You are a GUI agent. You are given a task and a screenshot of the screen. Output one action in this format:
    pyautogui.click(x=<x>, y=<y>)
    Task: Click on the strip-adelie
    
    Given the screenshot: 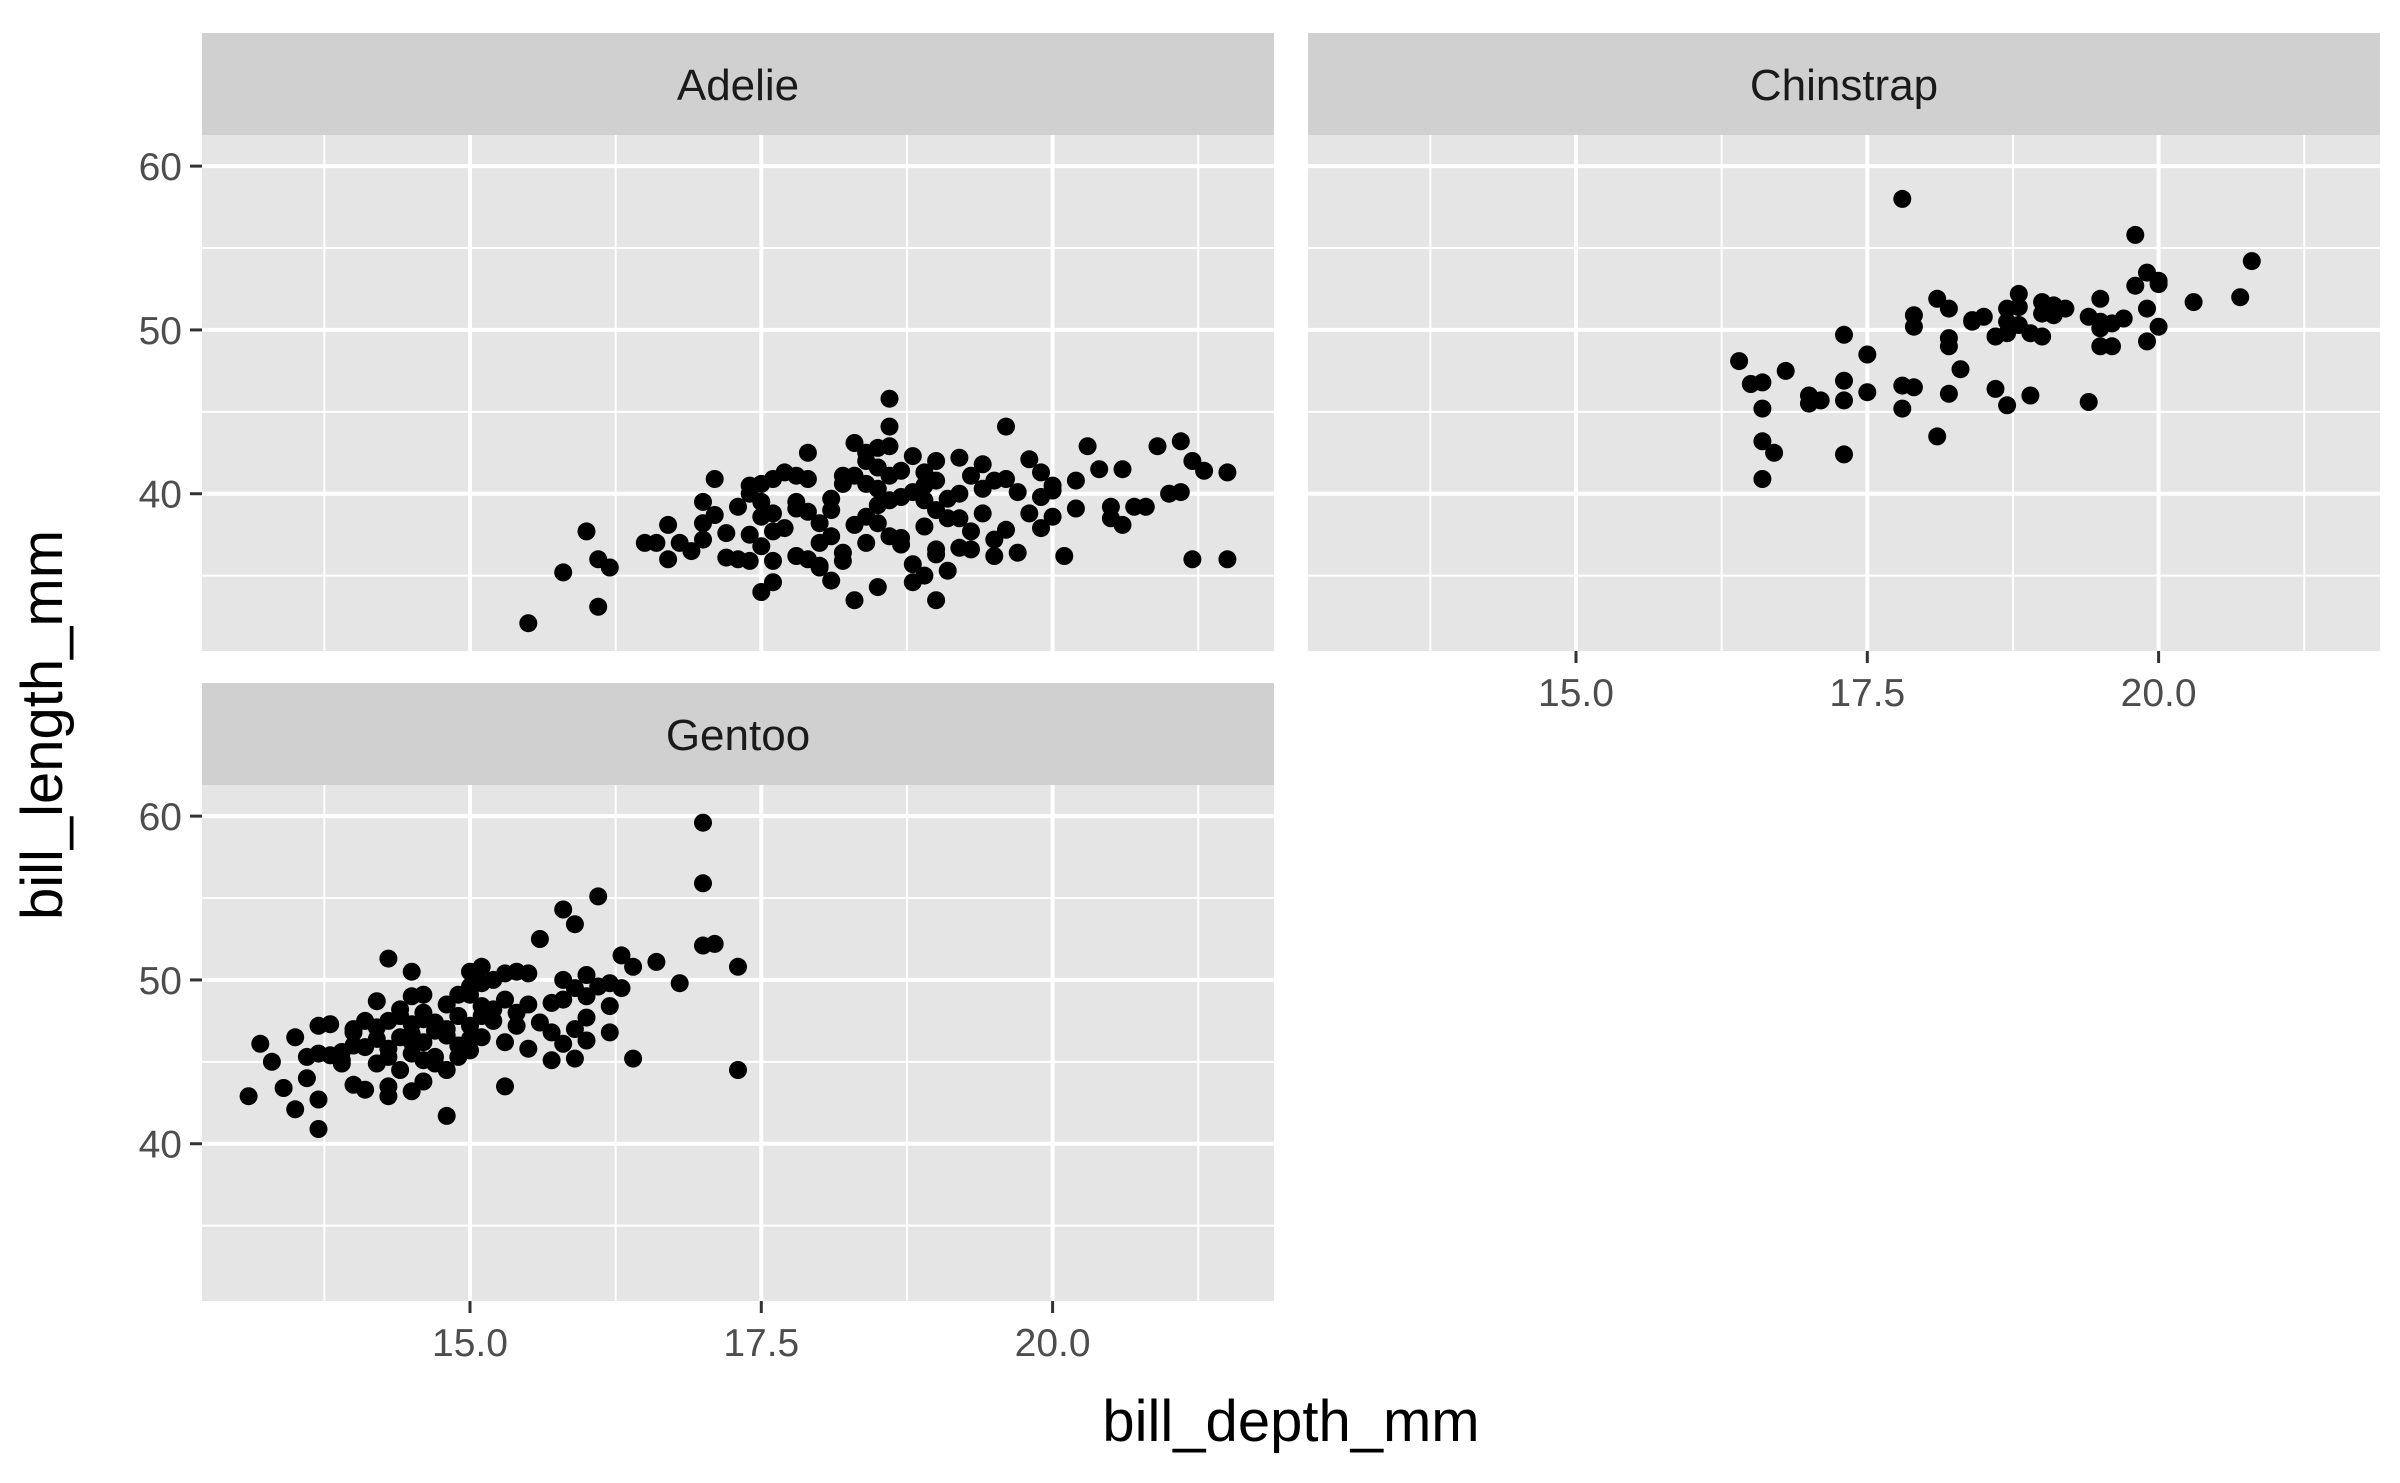 What is the action you would take?
    pyautogui.click(x=738, y=84)
    